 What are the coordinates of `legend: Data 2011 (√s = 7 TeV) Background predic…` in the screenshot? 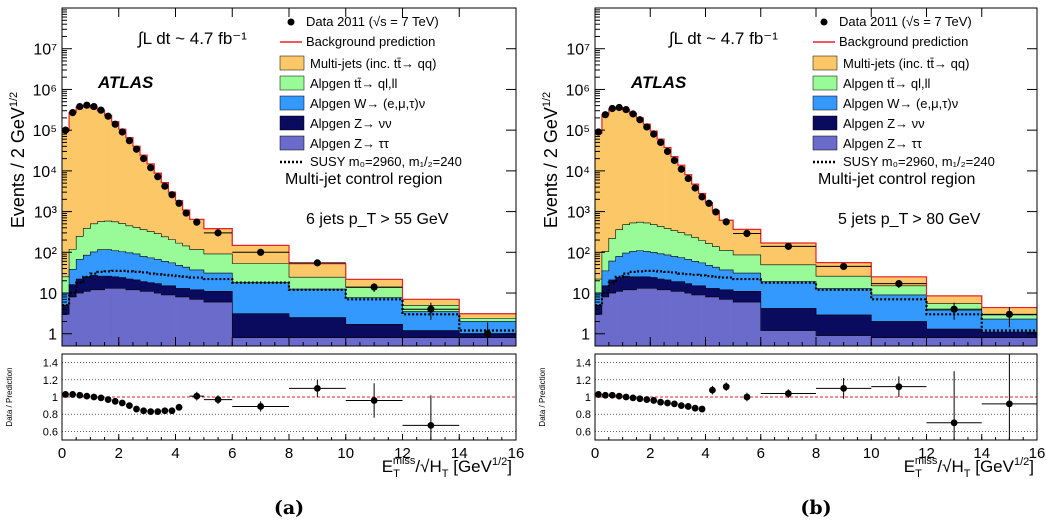 It's located at (370, 91).